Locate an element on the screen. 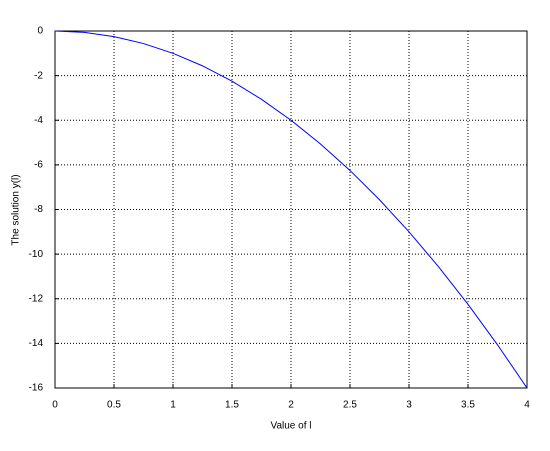 The height and width of the screenshot is (451, 550). x-tick-label: 3 is located at coordinates (409, 405).